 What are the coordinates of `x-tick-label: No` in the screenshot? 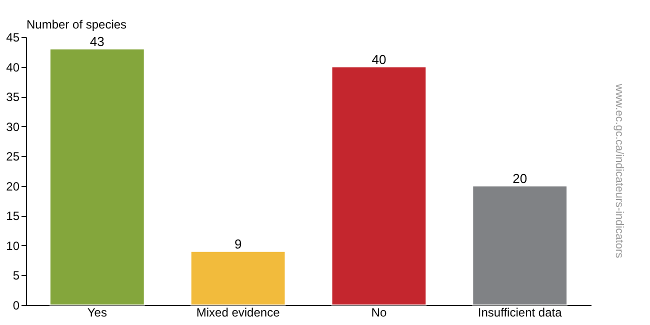 It's located at (379, 313).